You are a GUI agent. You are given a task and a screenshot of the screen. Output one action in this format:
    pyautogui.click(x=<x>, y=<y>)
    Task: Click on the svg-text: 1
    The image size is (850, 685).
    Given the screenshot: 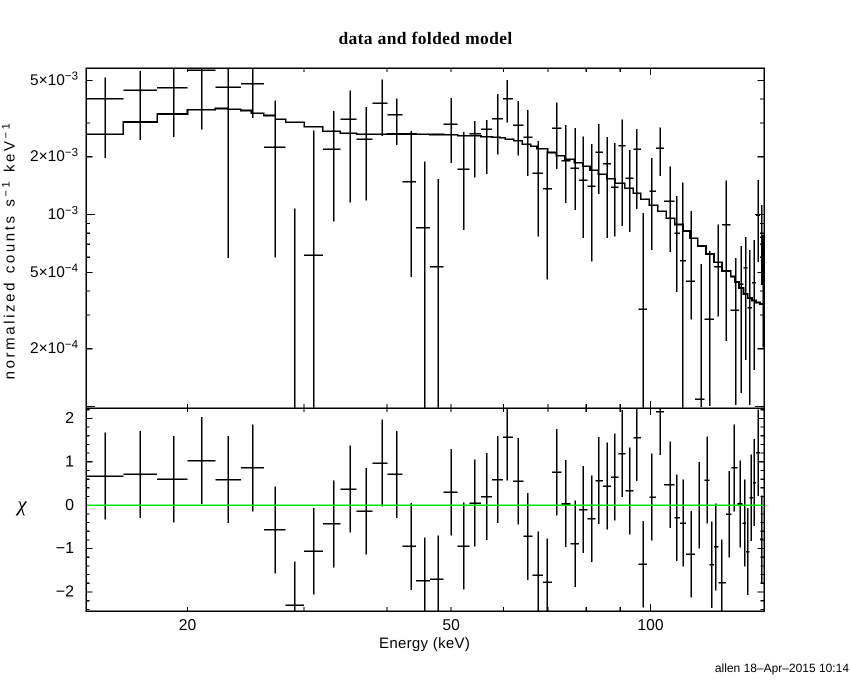 What is the action you would take?
    pyautogui.click(x=69, y=461)
    